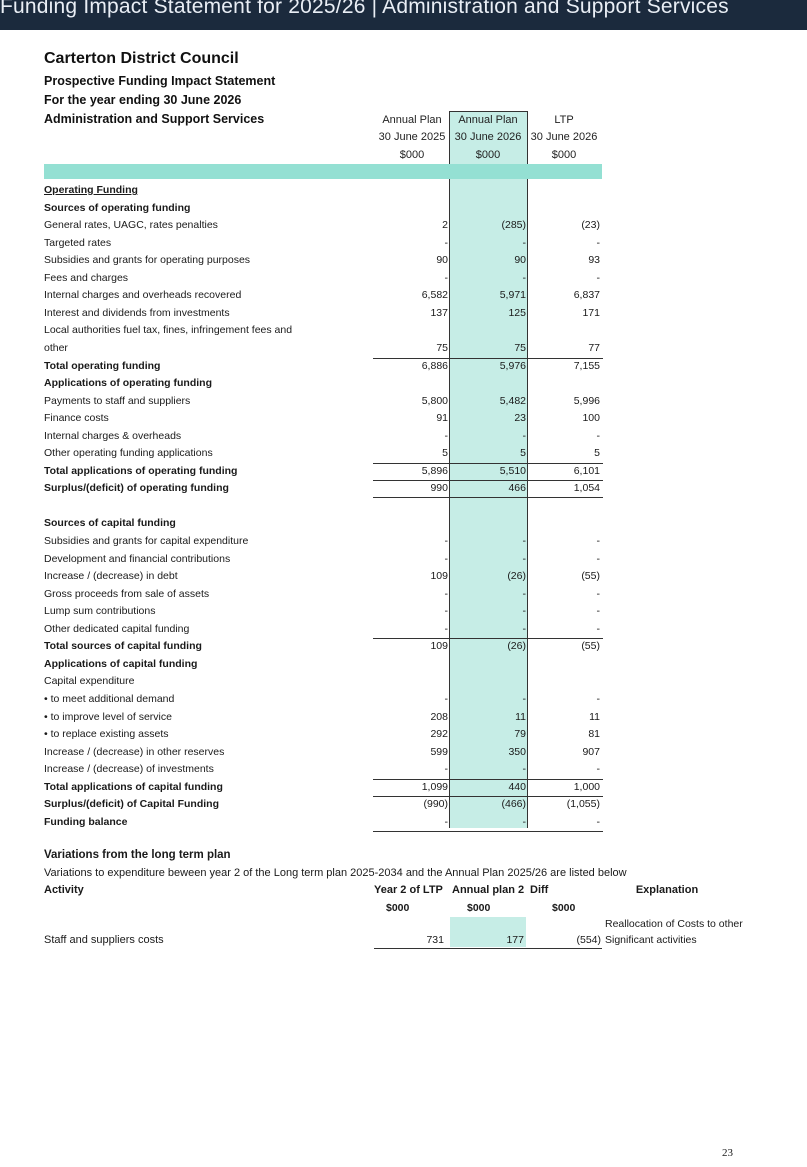 This screenshot has width=807, height=1167. Describe the element at coordinates (520, 716) in the screenshot. I see `row-value-col2: 11` at that location.